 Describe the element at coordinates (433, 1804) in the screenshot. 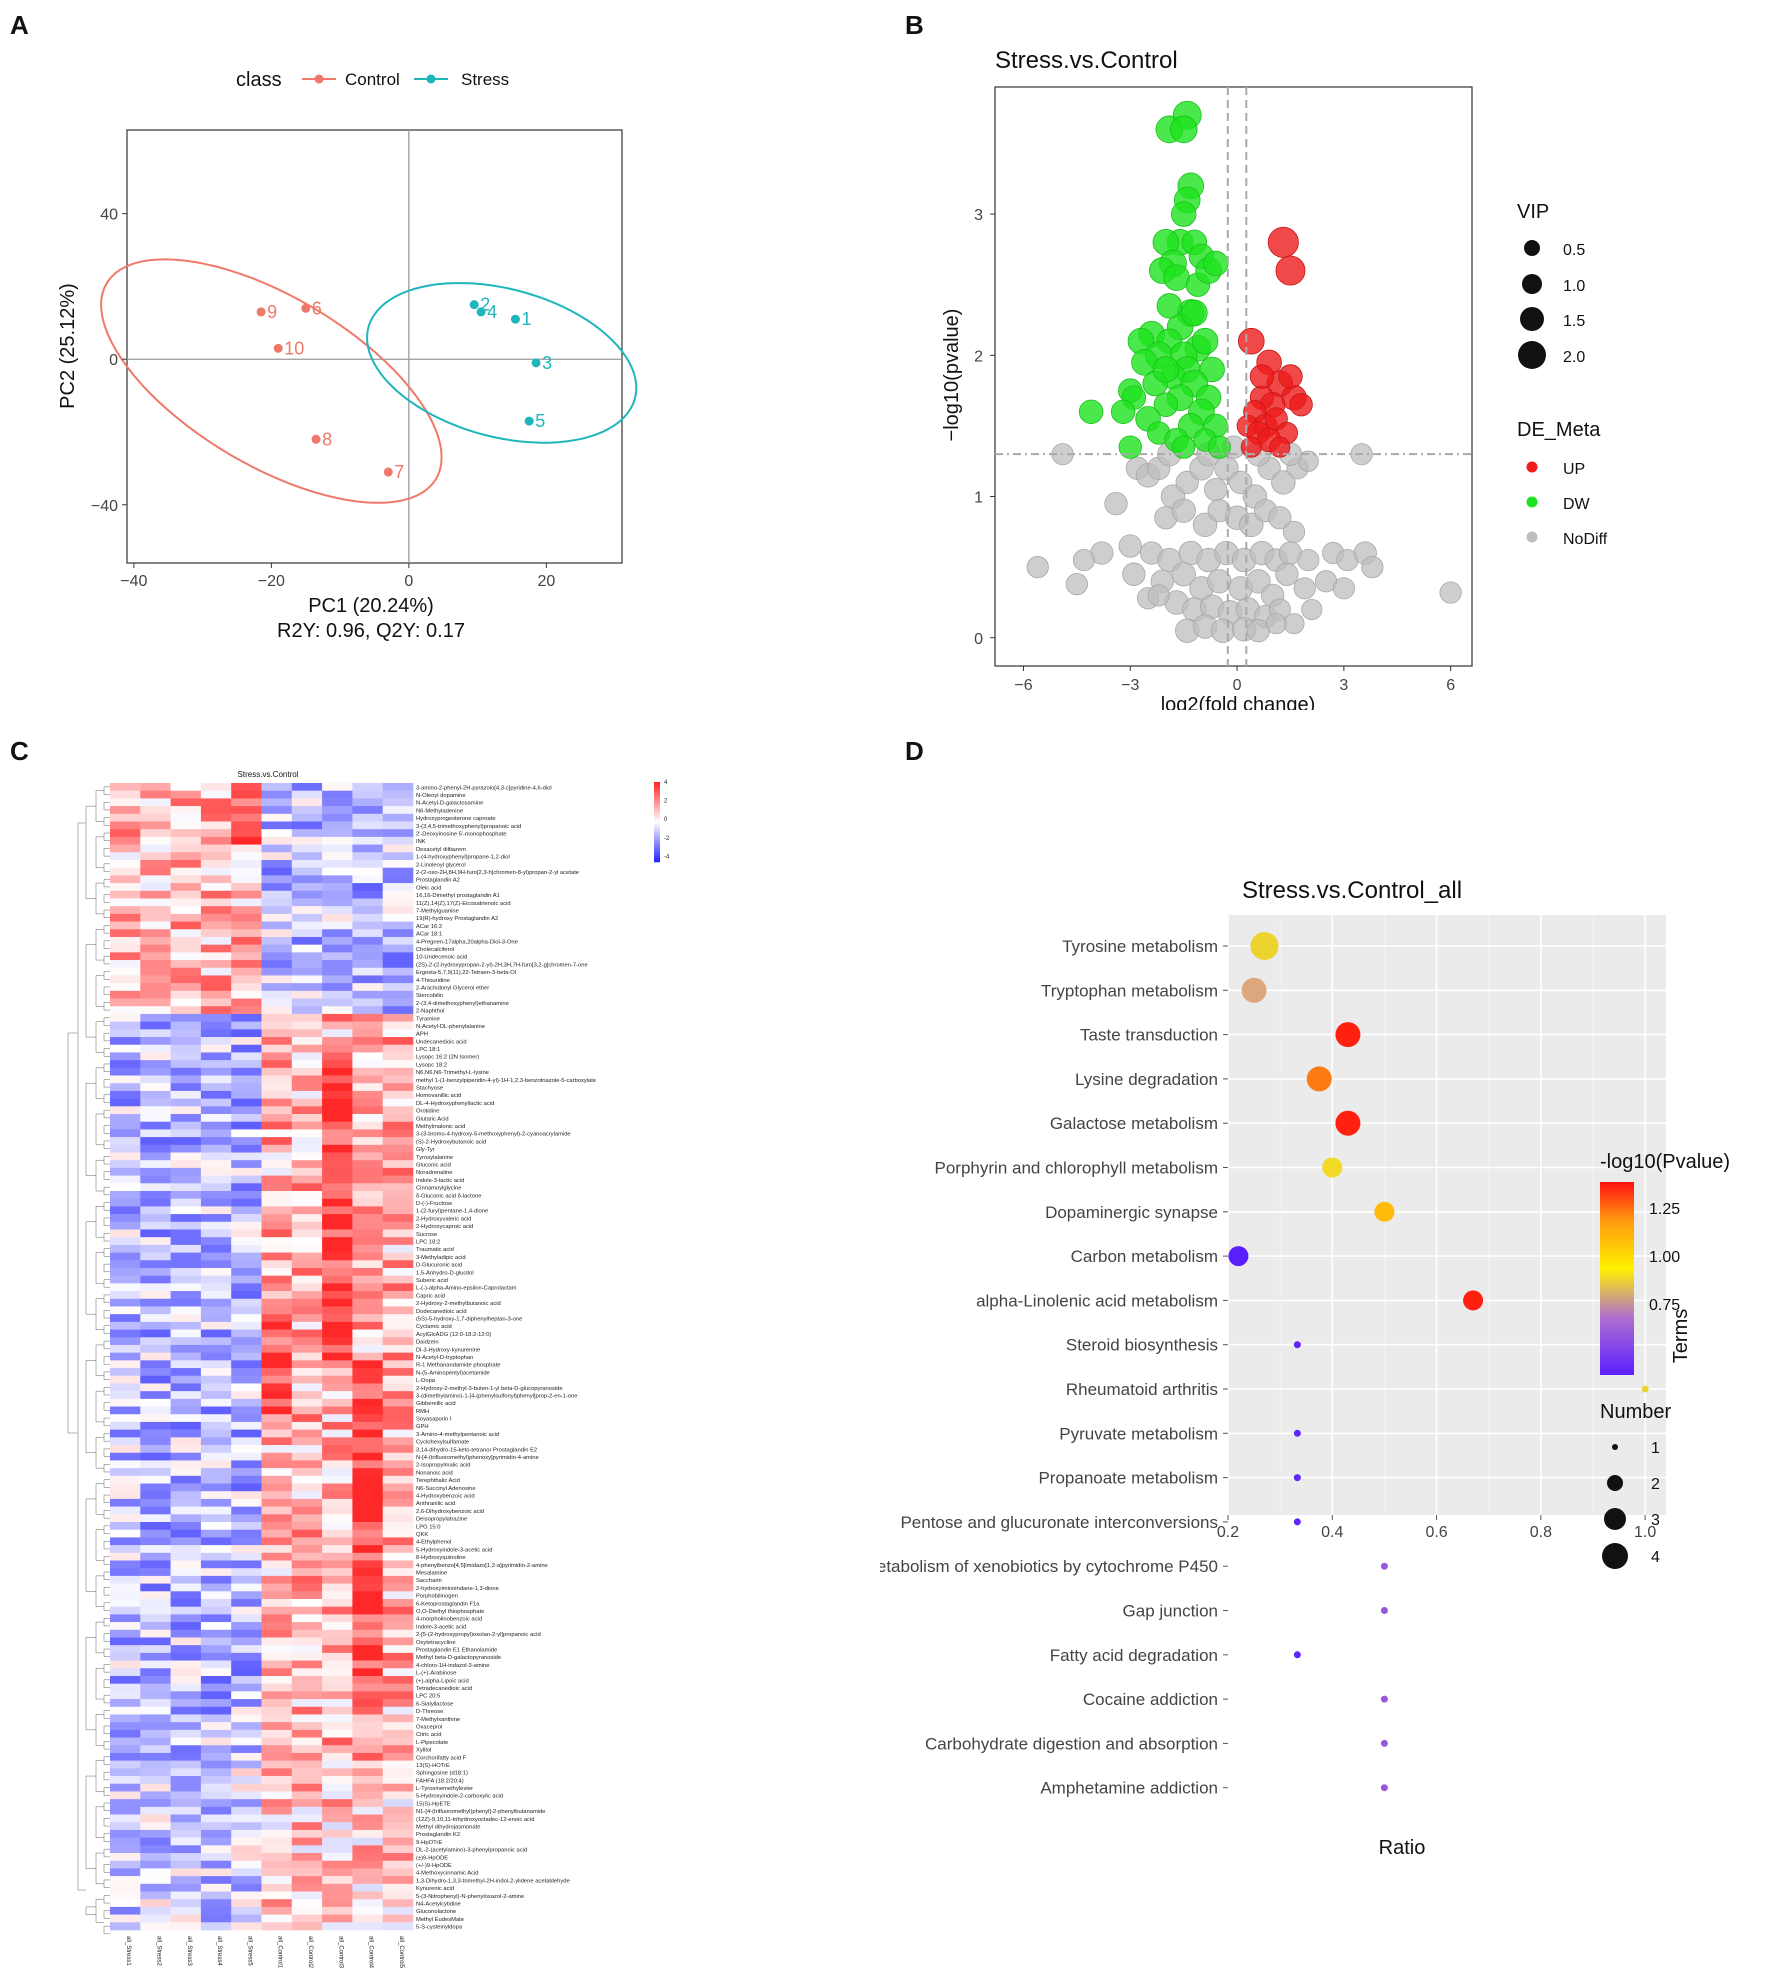

I see `heatmap-row-label: 15(S)-HpETE` at that location.